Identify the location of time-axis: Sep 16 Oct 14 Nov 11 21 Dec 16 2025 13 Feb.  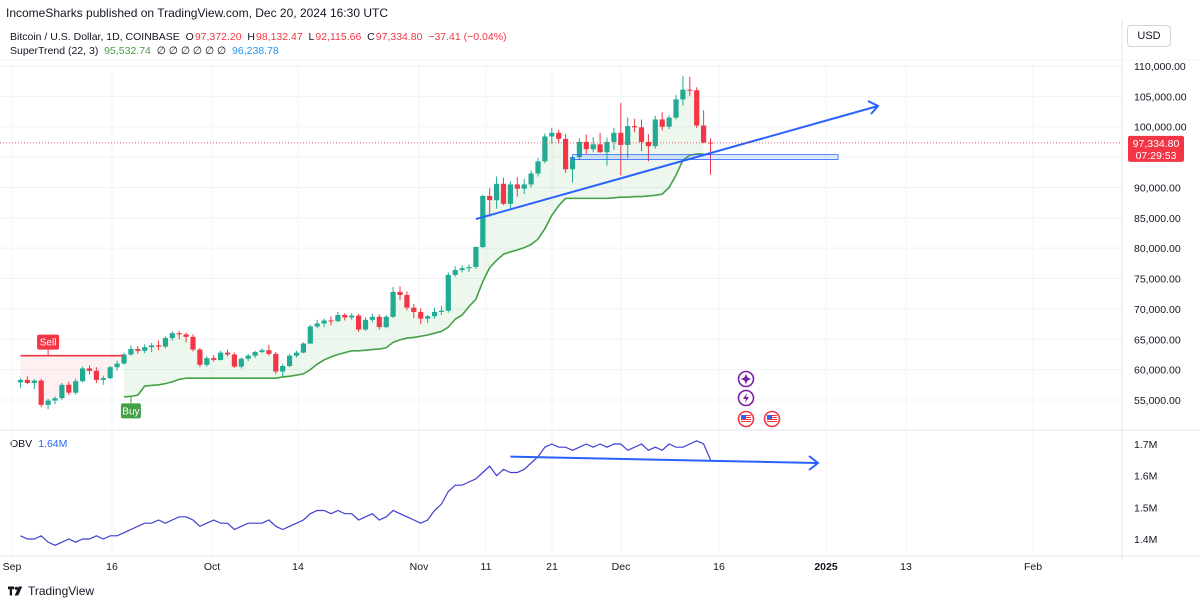
(523, 567).